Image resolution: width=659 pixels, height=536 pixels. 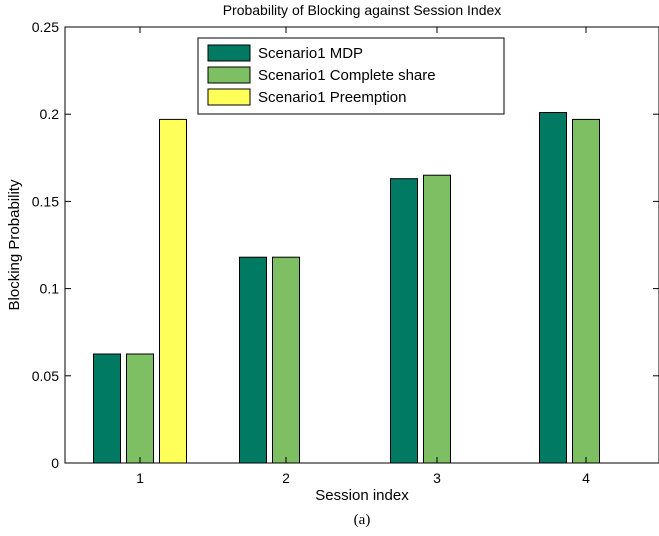 What do you see at coordinates (437, 478) in the screenshot?
I see `x-tick-label: 3` at bounding box center [437, 478].